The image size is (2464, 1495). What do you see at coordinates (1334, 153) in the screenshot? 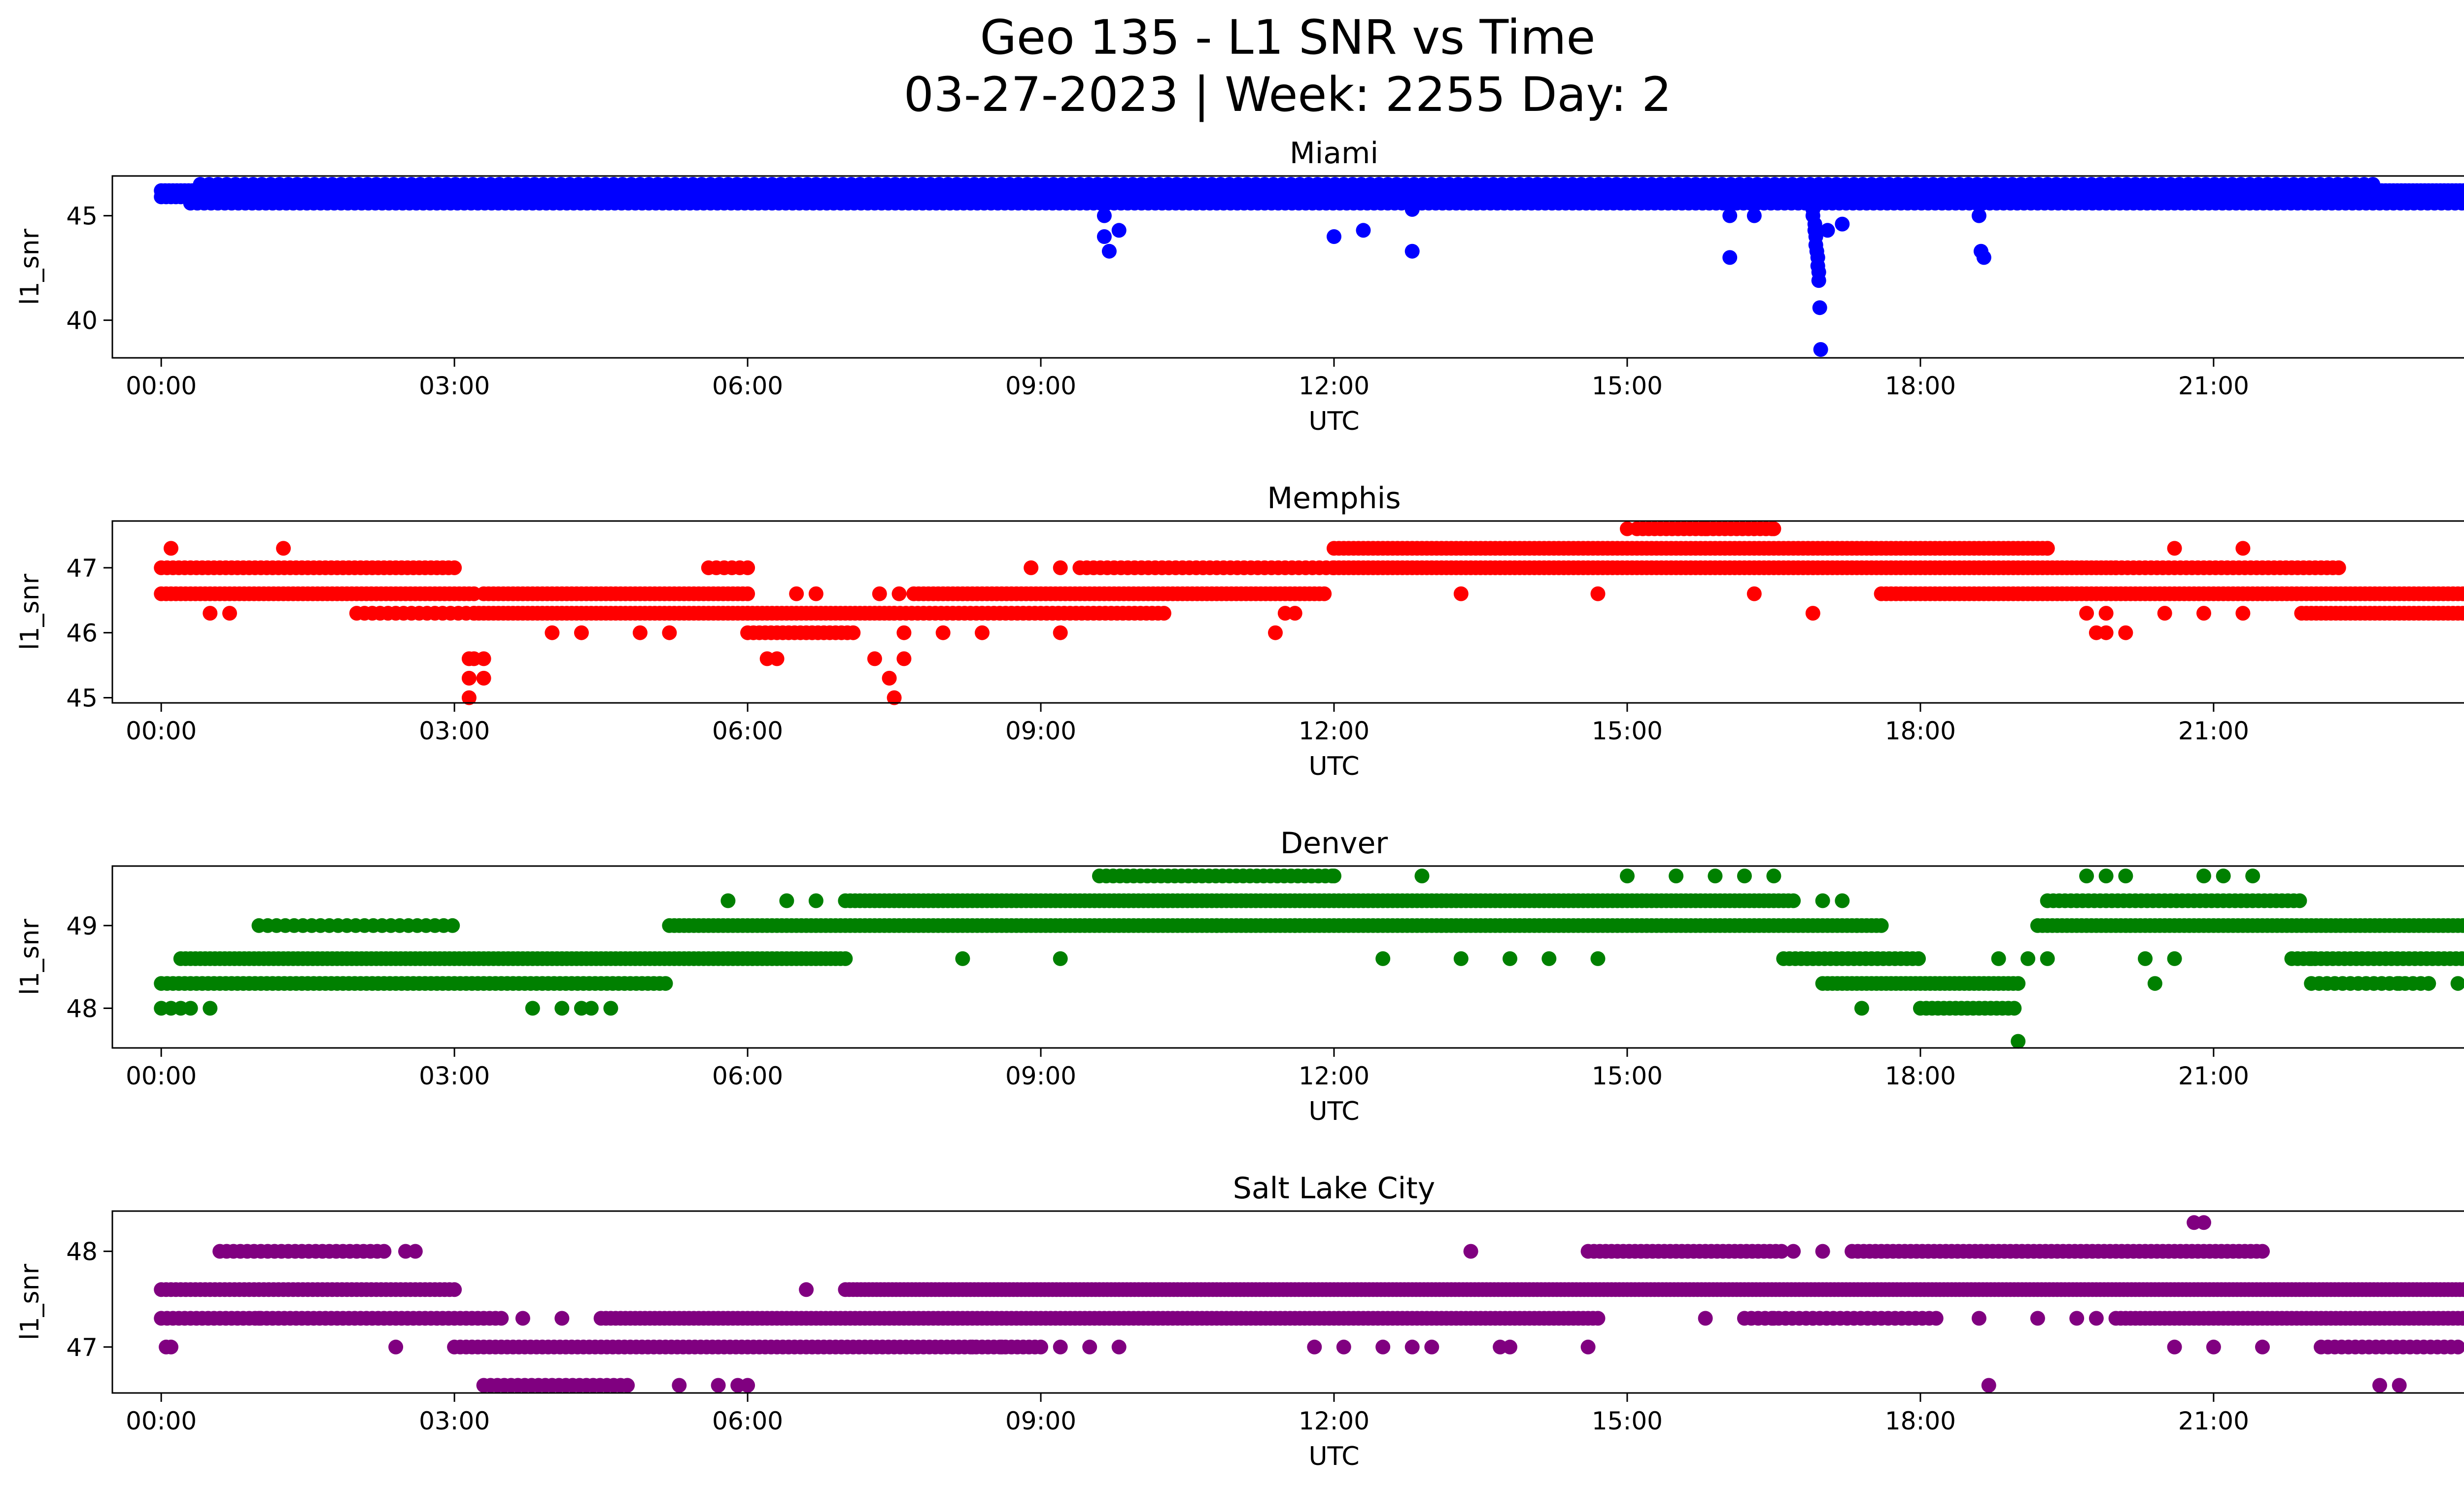
I see `panel-title-miami: Miami` at bounding box center [1334, 153].